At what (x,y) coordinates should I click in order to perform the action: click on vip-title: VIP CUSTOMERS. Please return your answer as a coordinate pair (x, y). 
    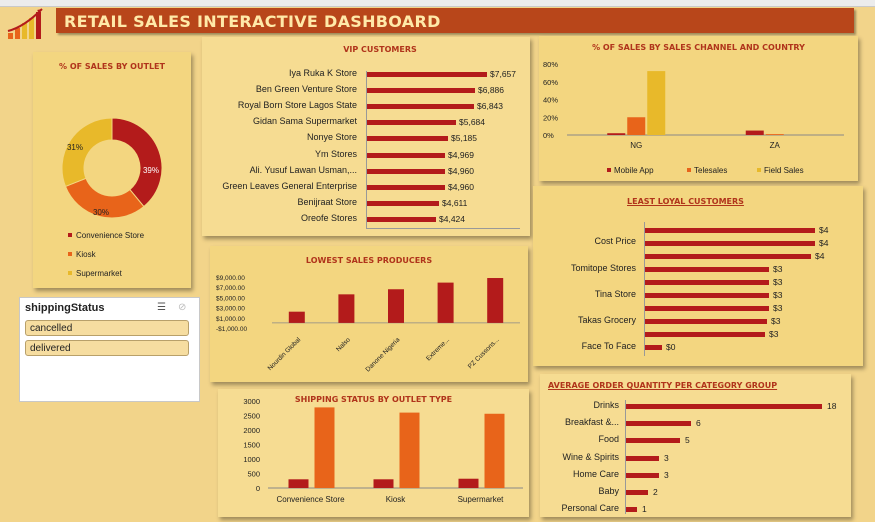
    Looking at the image, I should click on (380, 49).